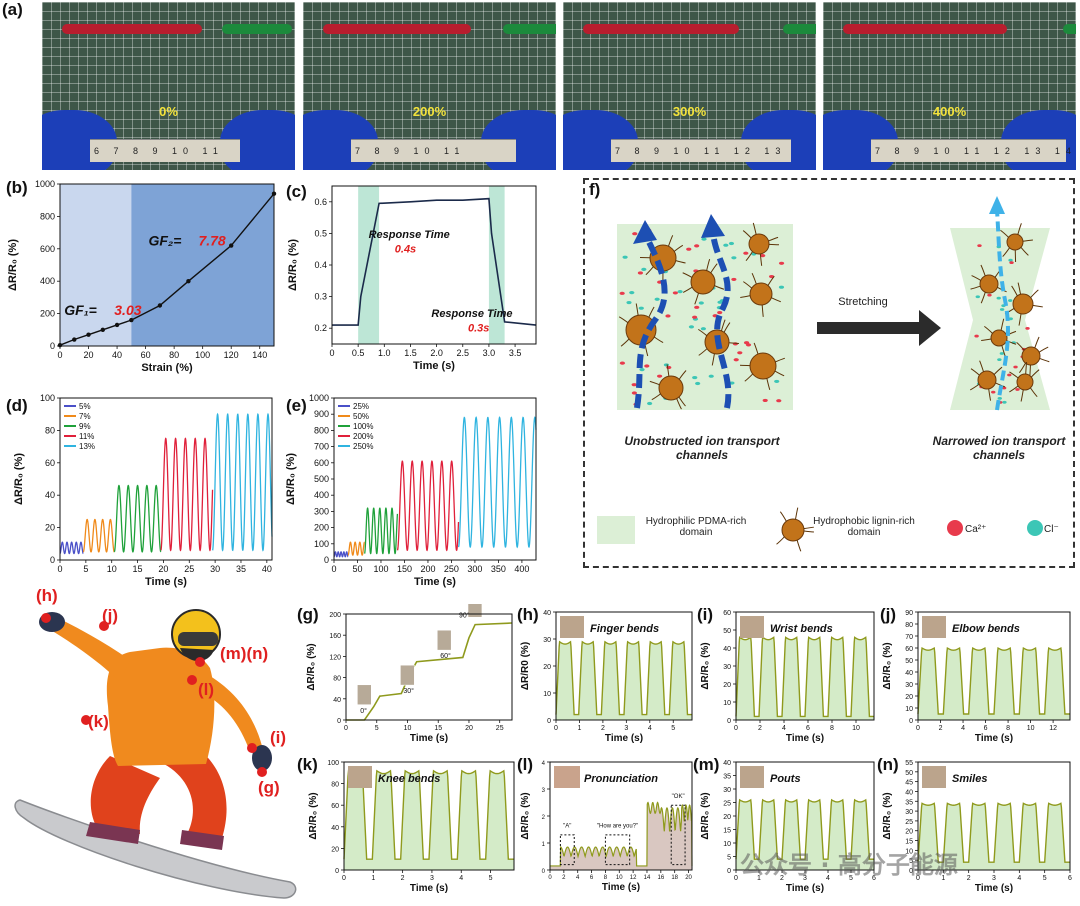  I want to click on x-tick-label: 30, so click(215, 569).